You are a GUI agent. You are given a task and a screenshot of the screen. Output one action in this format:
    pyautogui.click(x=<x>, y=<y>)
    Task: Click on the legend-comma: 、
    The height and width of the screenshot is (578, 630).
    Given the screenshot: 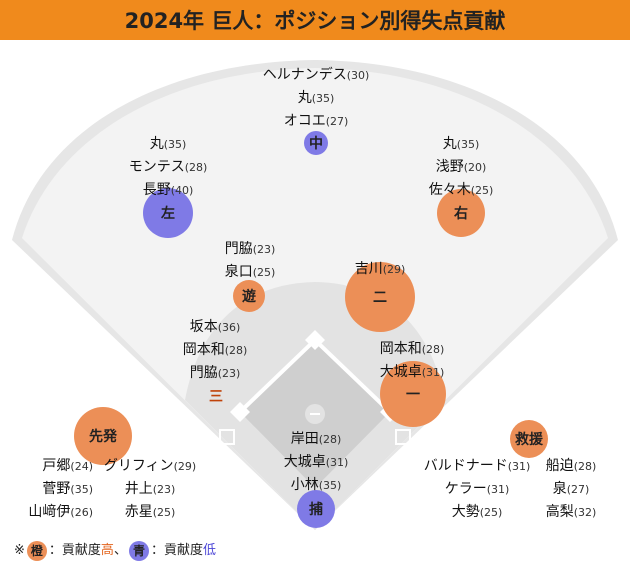 What is the action you would take?
    pyautogui.click(x=120, y=550)
    